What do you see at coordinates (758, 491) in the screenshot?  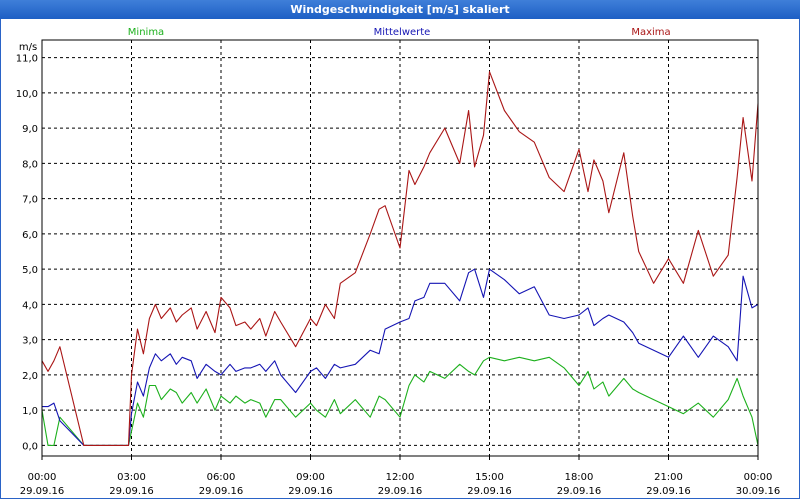 I see `x-tick-date: 30.09.16` at bounding box center [758, 491].